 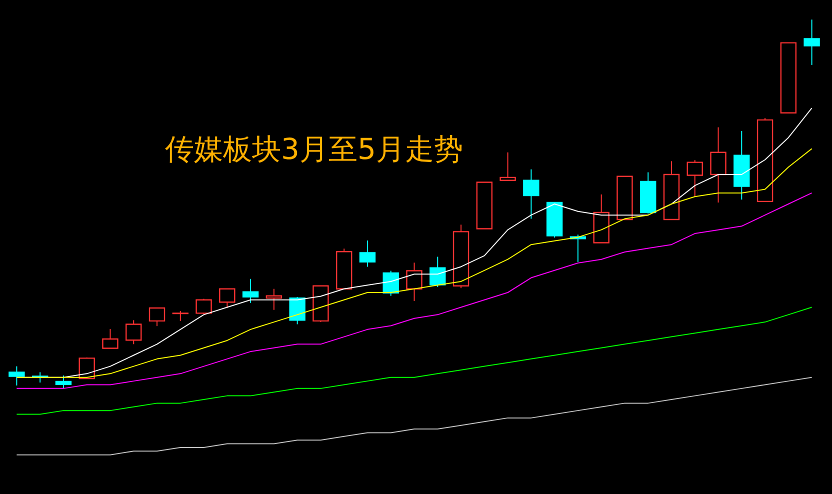 What do you see at coordinates (314, 149) in the screenshot?
I see `text: 传媒板块3月至5月走势` at bounding box center [314, 149].